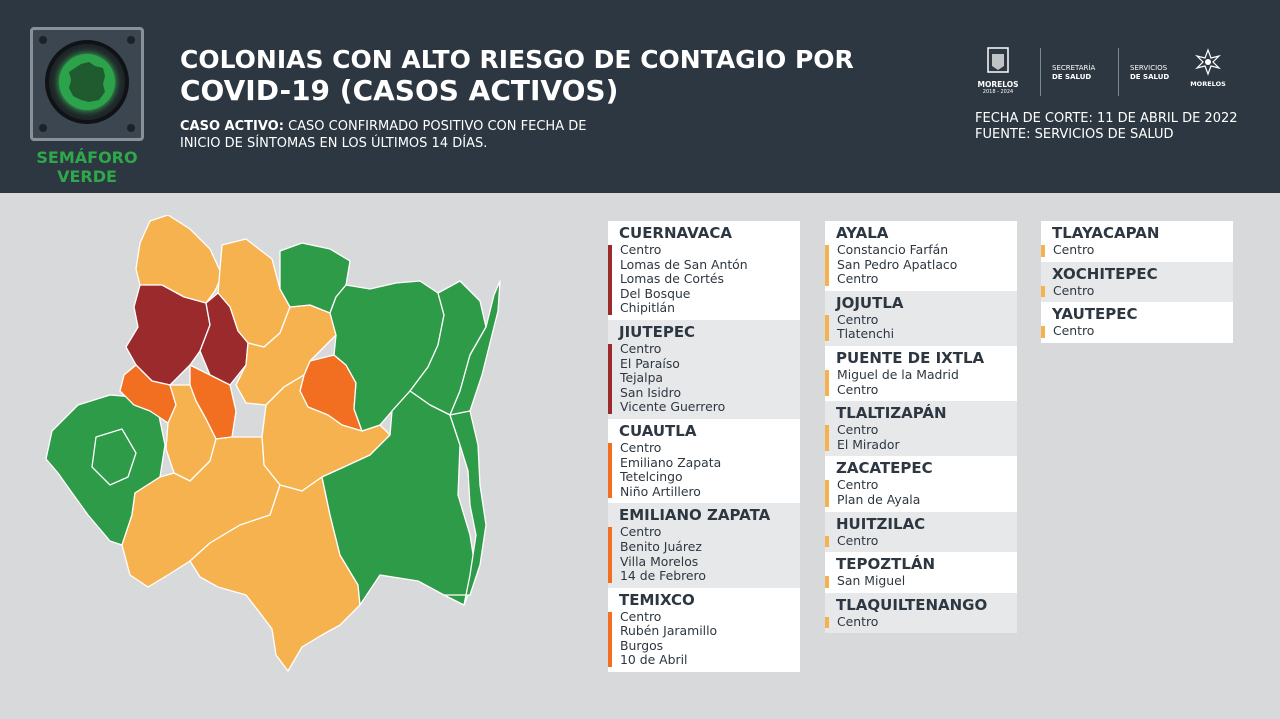 This screenshot has height=719, width=1280. What do you see at coordinates (642, 378) in the screenshot?
I see `colonia-item: Tejalpa` at bounding box center [642, 378].